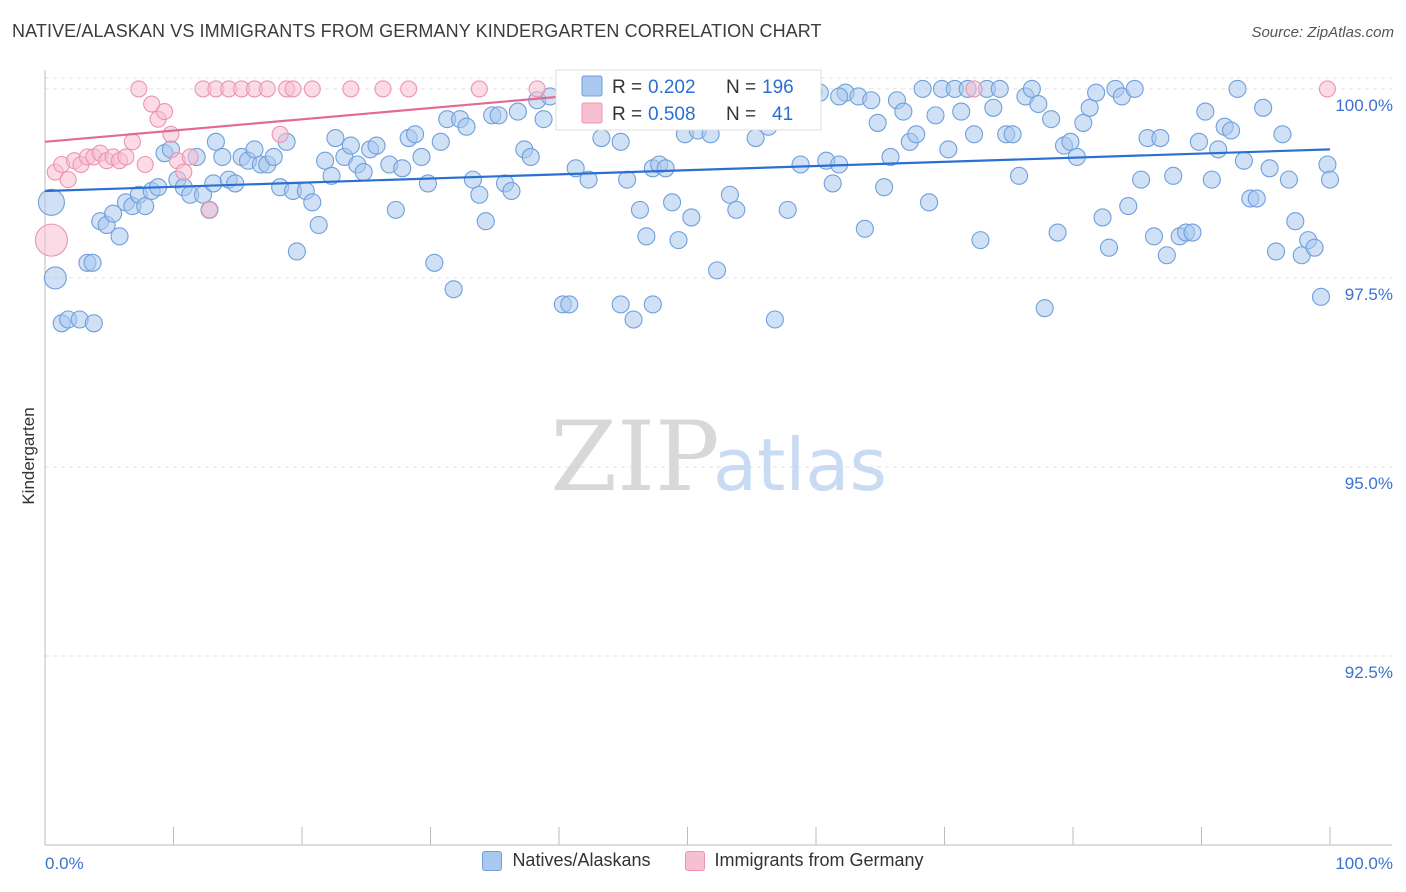  I want to click on trend-lines, so click(687, 141).